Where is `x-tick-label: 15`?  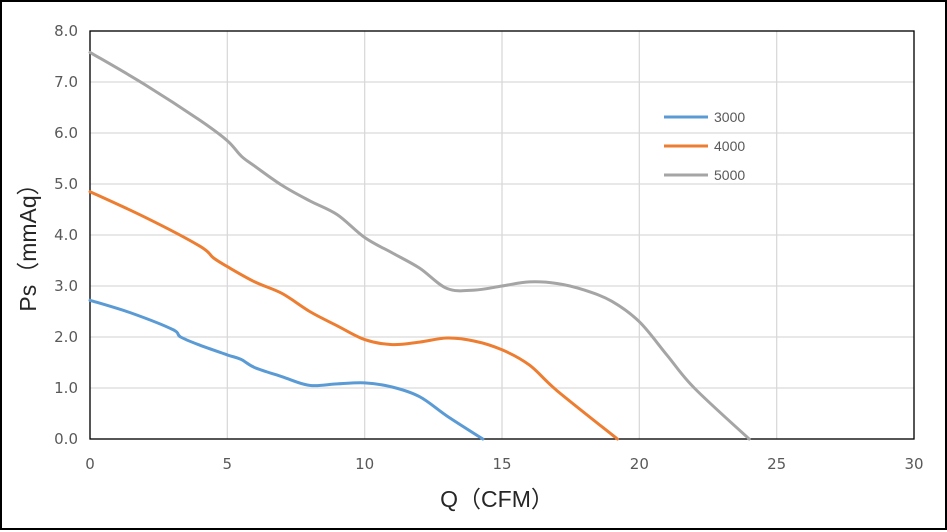 x-tick-label: 15 is located at coordinates (501, 464).